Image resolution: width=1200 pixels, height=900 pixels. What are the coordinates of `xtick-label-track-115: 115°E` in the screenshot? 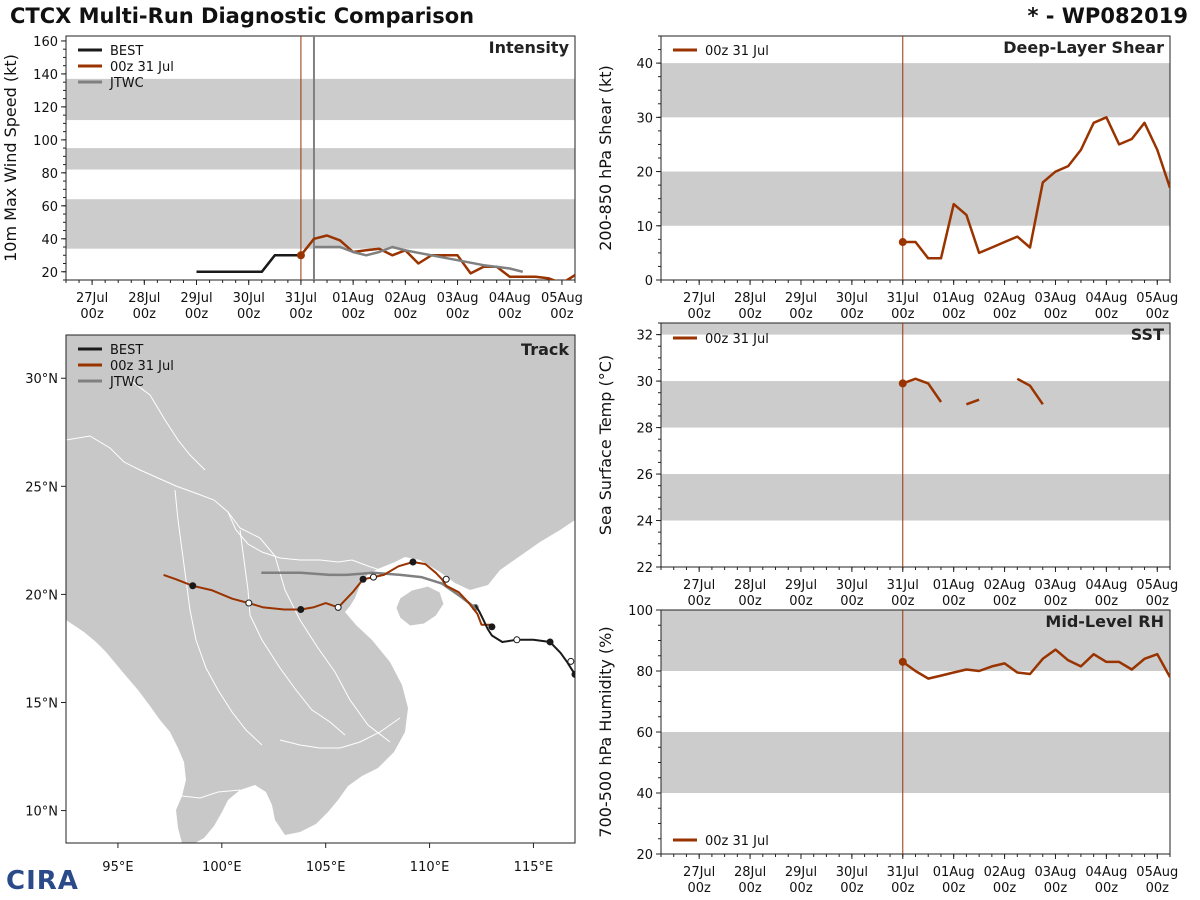 It's located at (534, 867).